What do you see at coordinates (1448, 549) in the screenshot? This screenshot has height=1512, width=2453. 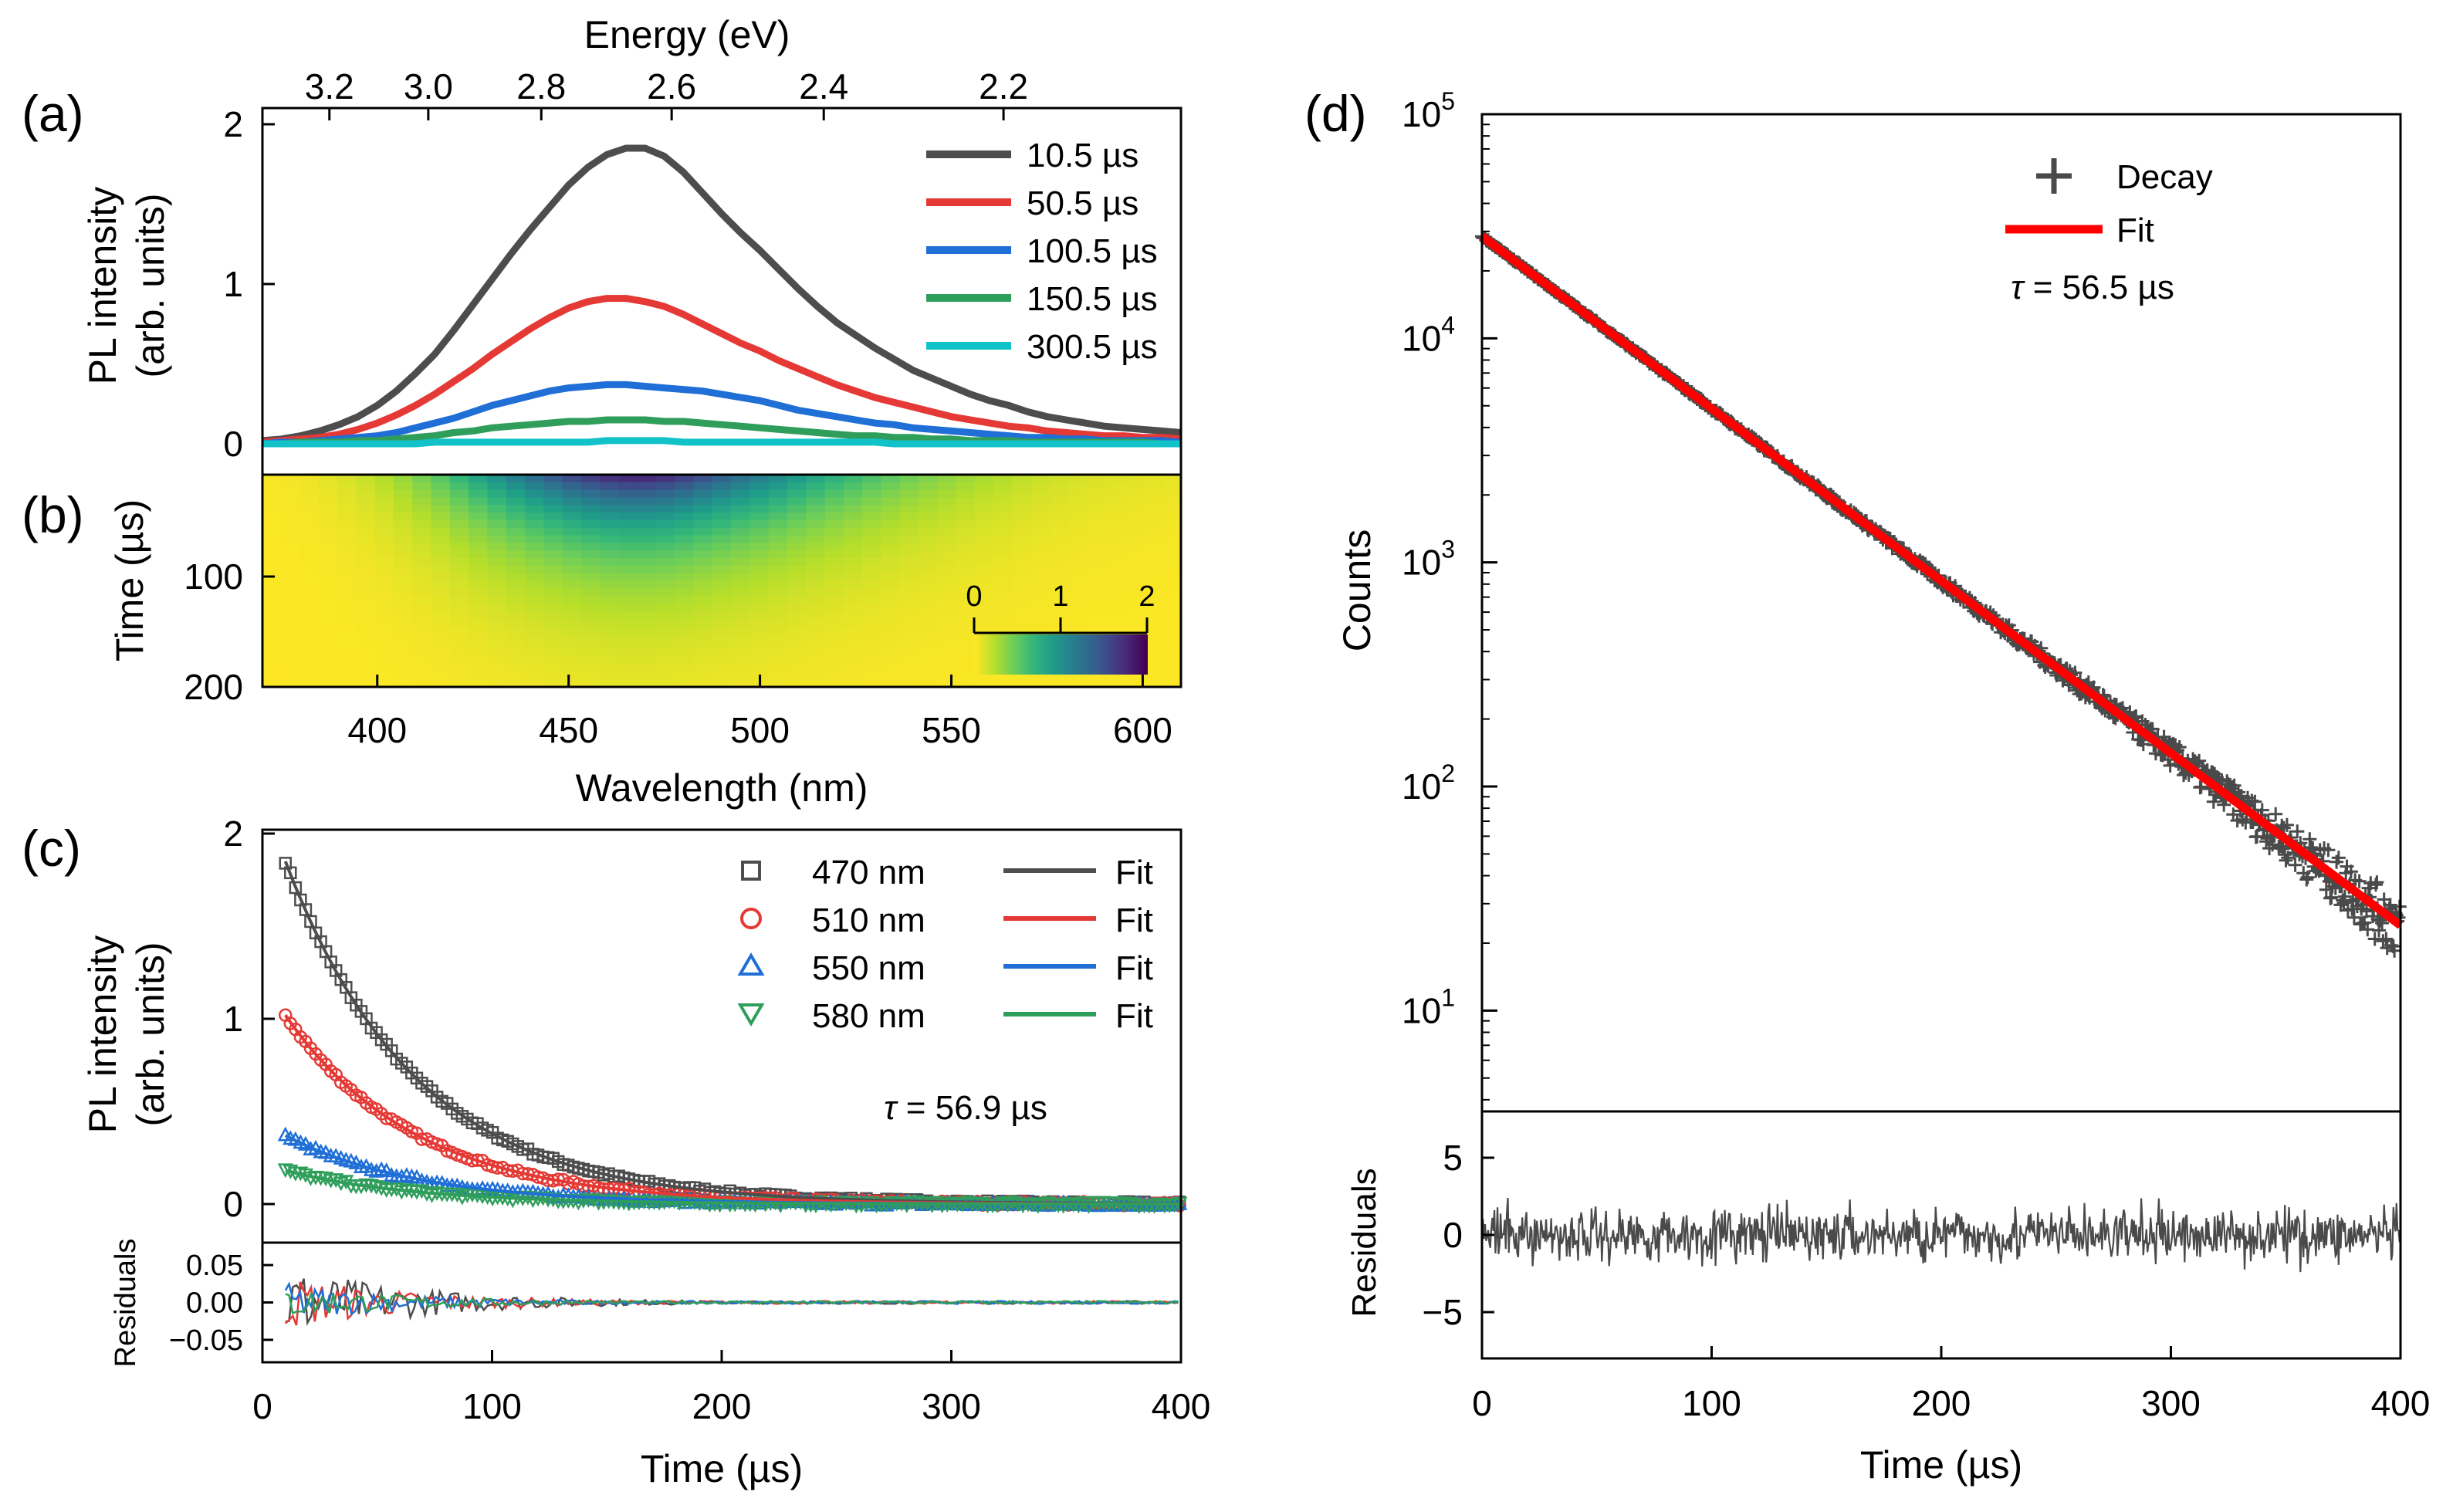 I see `tick-exponent: 3` at bounding box center [1448, 549].